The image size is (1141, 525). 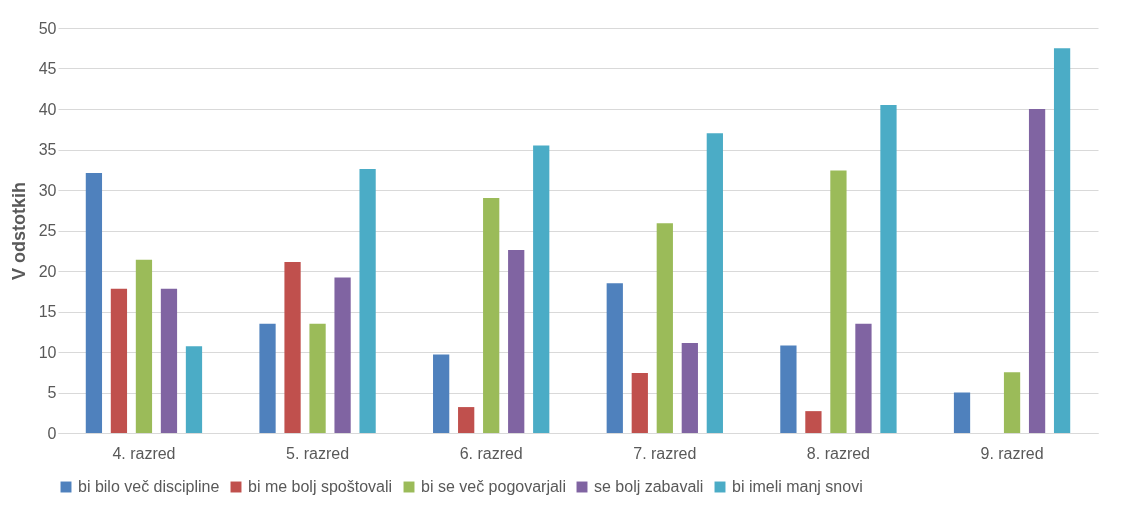 I want to click on x-tick-label: 6. razred, so click(x=491, y=453).